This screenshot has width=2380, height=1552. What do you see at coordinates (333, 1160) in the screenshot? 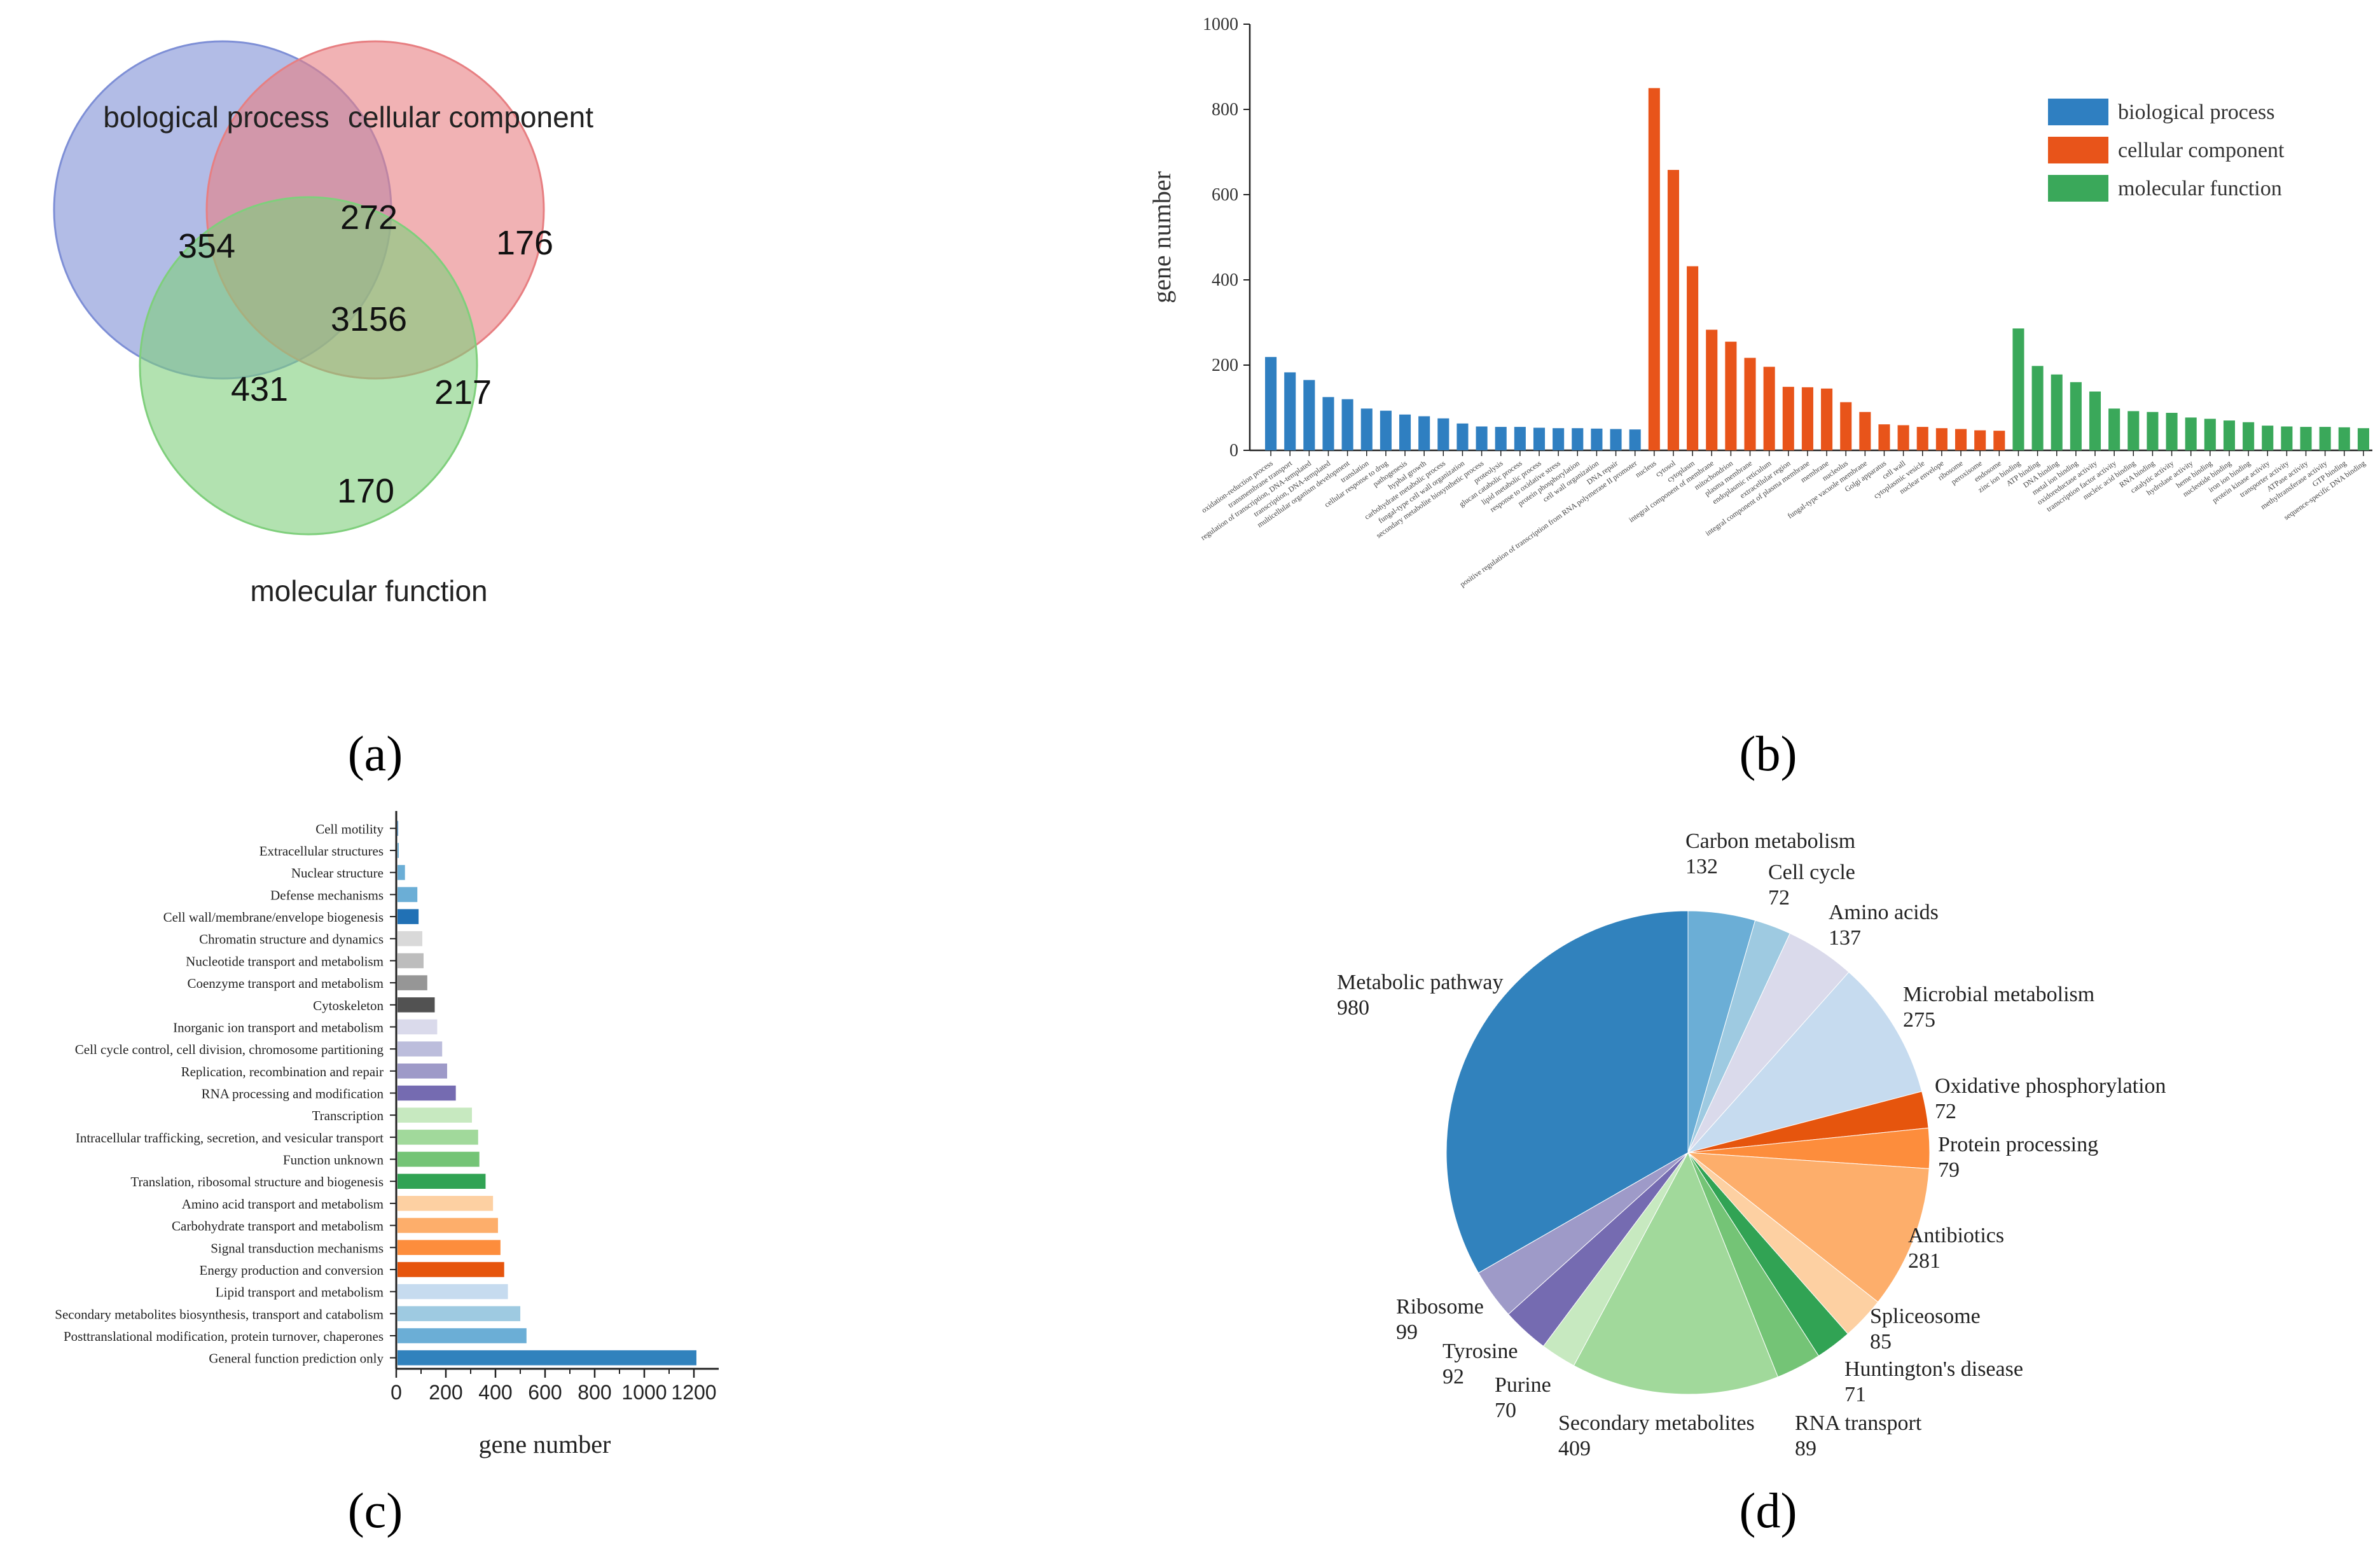
I see `c-category-label: Function unknown` at bounding box center [333, 1160].